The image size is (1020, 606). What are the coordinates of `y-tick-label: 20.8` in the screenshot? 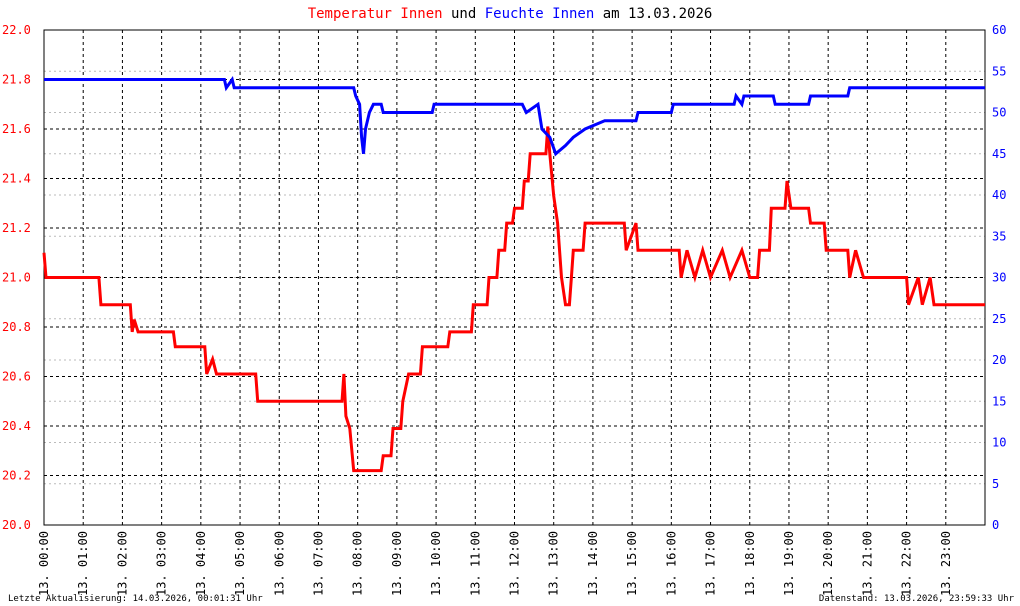 It's located at (16, 327).